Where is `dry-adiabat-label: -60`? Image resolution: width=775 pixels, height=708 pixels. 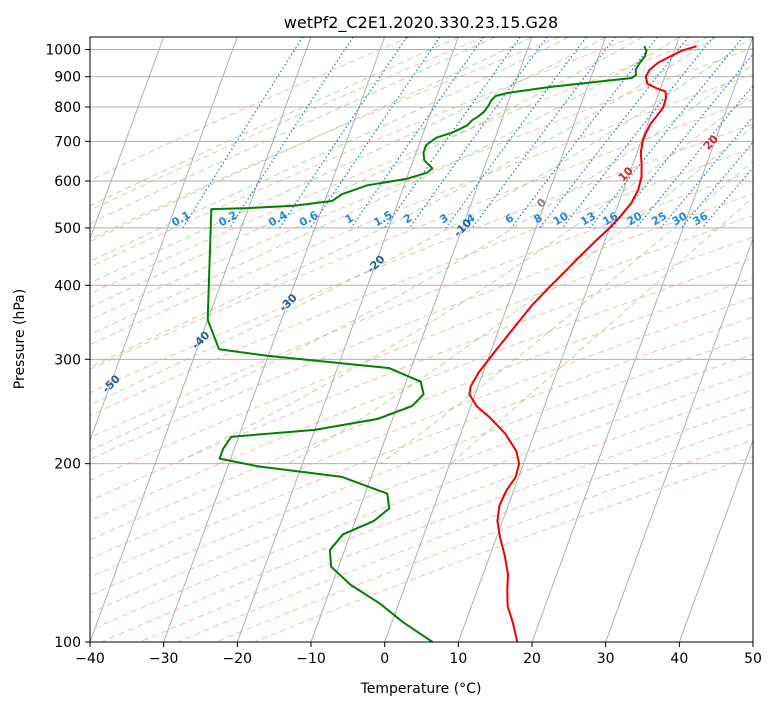
dry-adiabat-label: -60 is located at coordinates (24, 419).